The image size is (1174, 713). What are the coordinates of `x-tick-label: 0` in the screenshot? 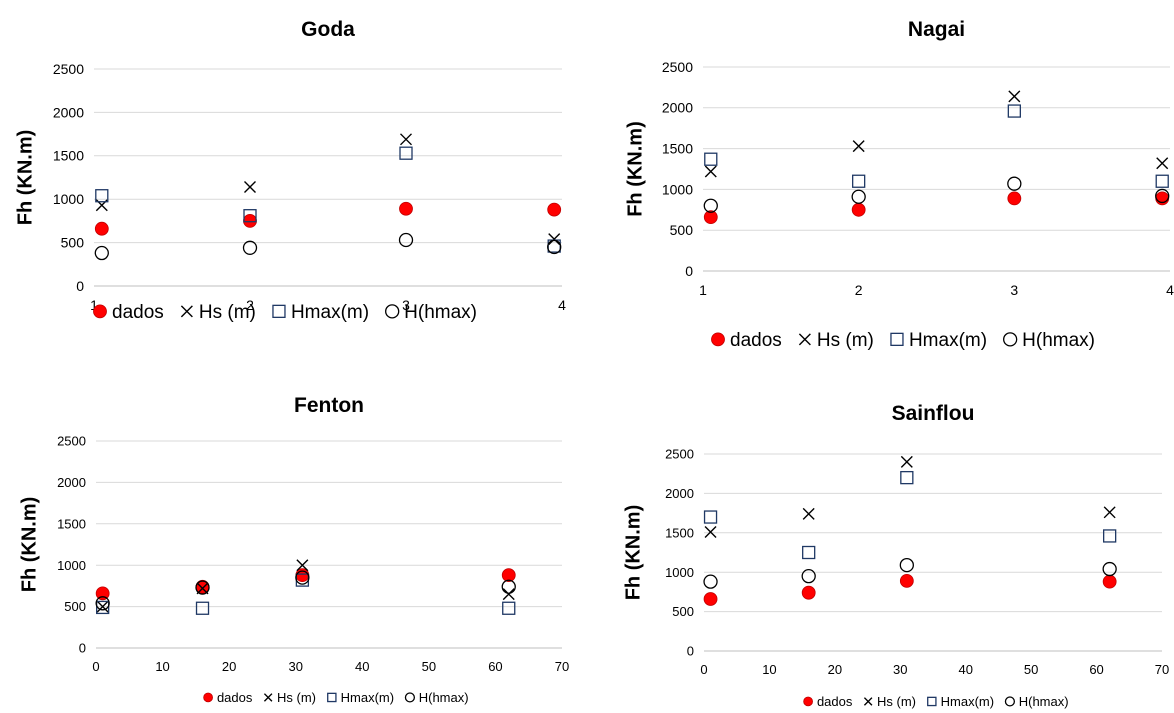 It's located at (95, 666).